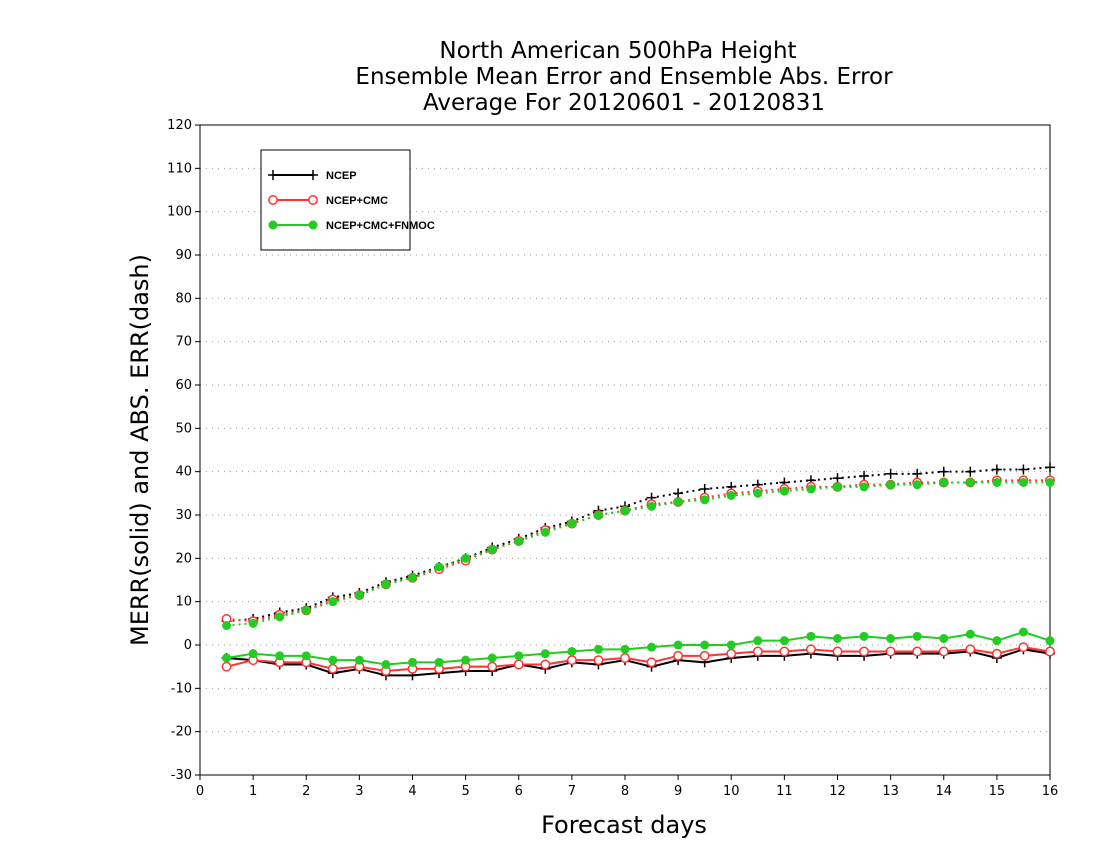 The width and height of the screenshot is (1100, 850). What do you see at coordinates (351, 226) in the screenshot?
I see `legend-item-ncep-cmc-fnmoc: NCEP+CMC+FNMOC` at bounding box center [351, 226].